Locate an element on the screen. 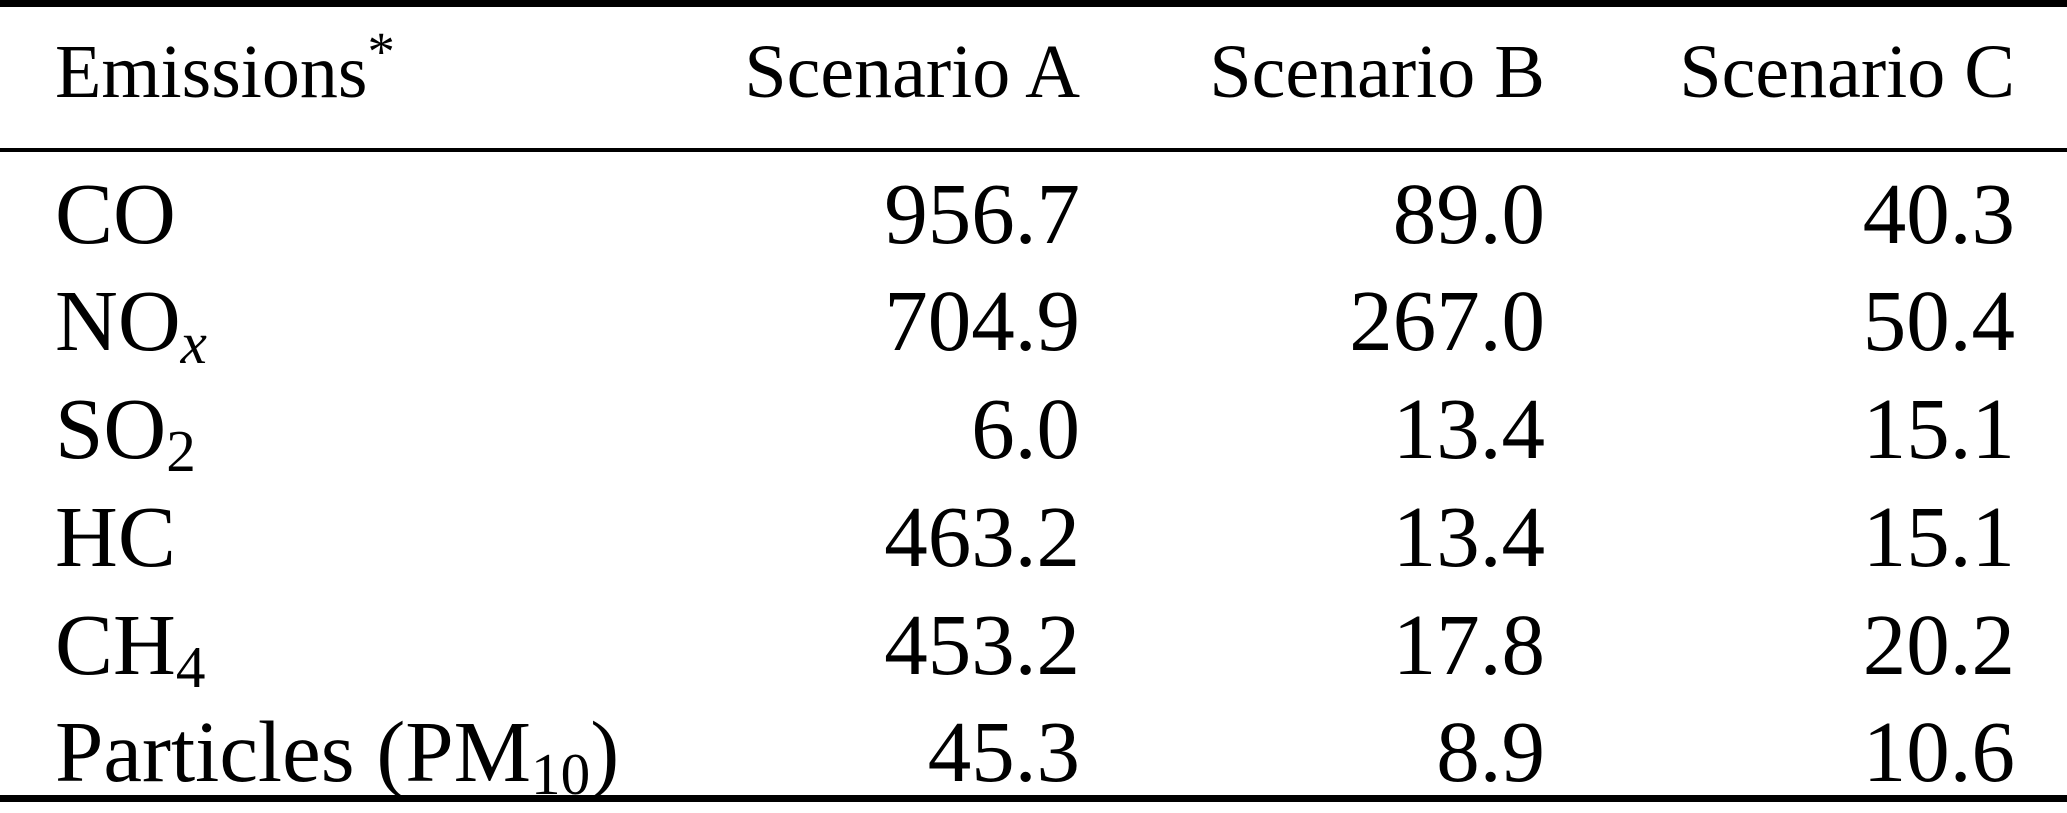 The width and height of the screenshot is (2067, 813). row-label: SO2 is located at coordinates (125, 432).